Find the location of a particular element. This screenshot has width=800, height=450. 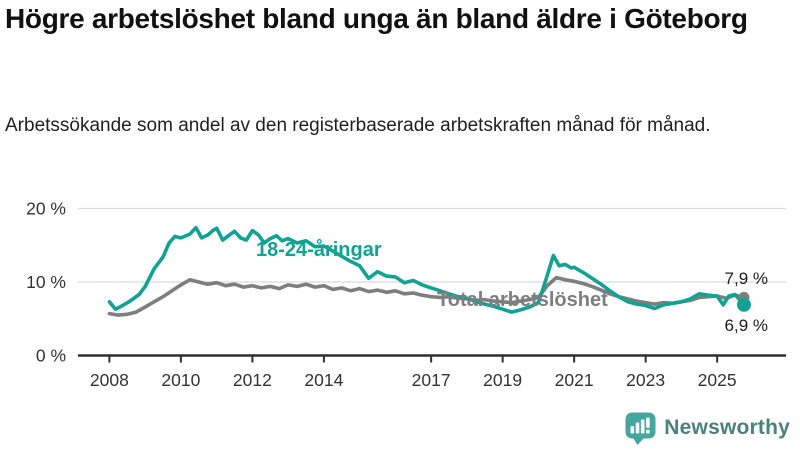

newsworthy-logo: Newsworthy is located at coordinates (707, 428).